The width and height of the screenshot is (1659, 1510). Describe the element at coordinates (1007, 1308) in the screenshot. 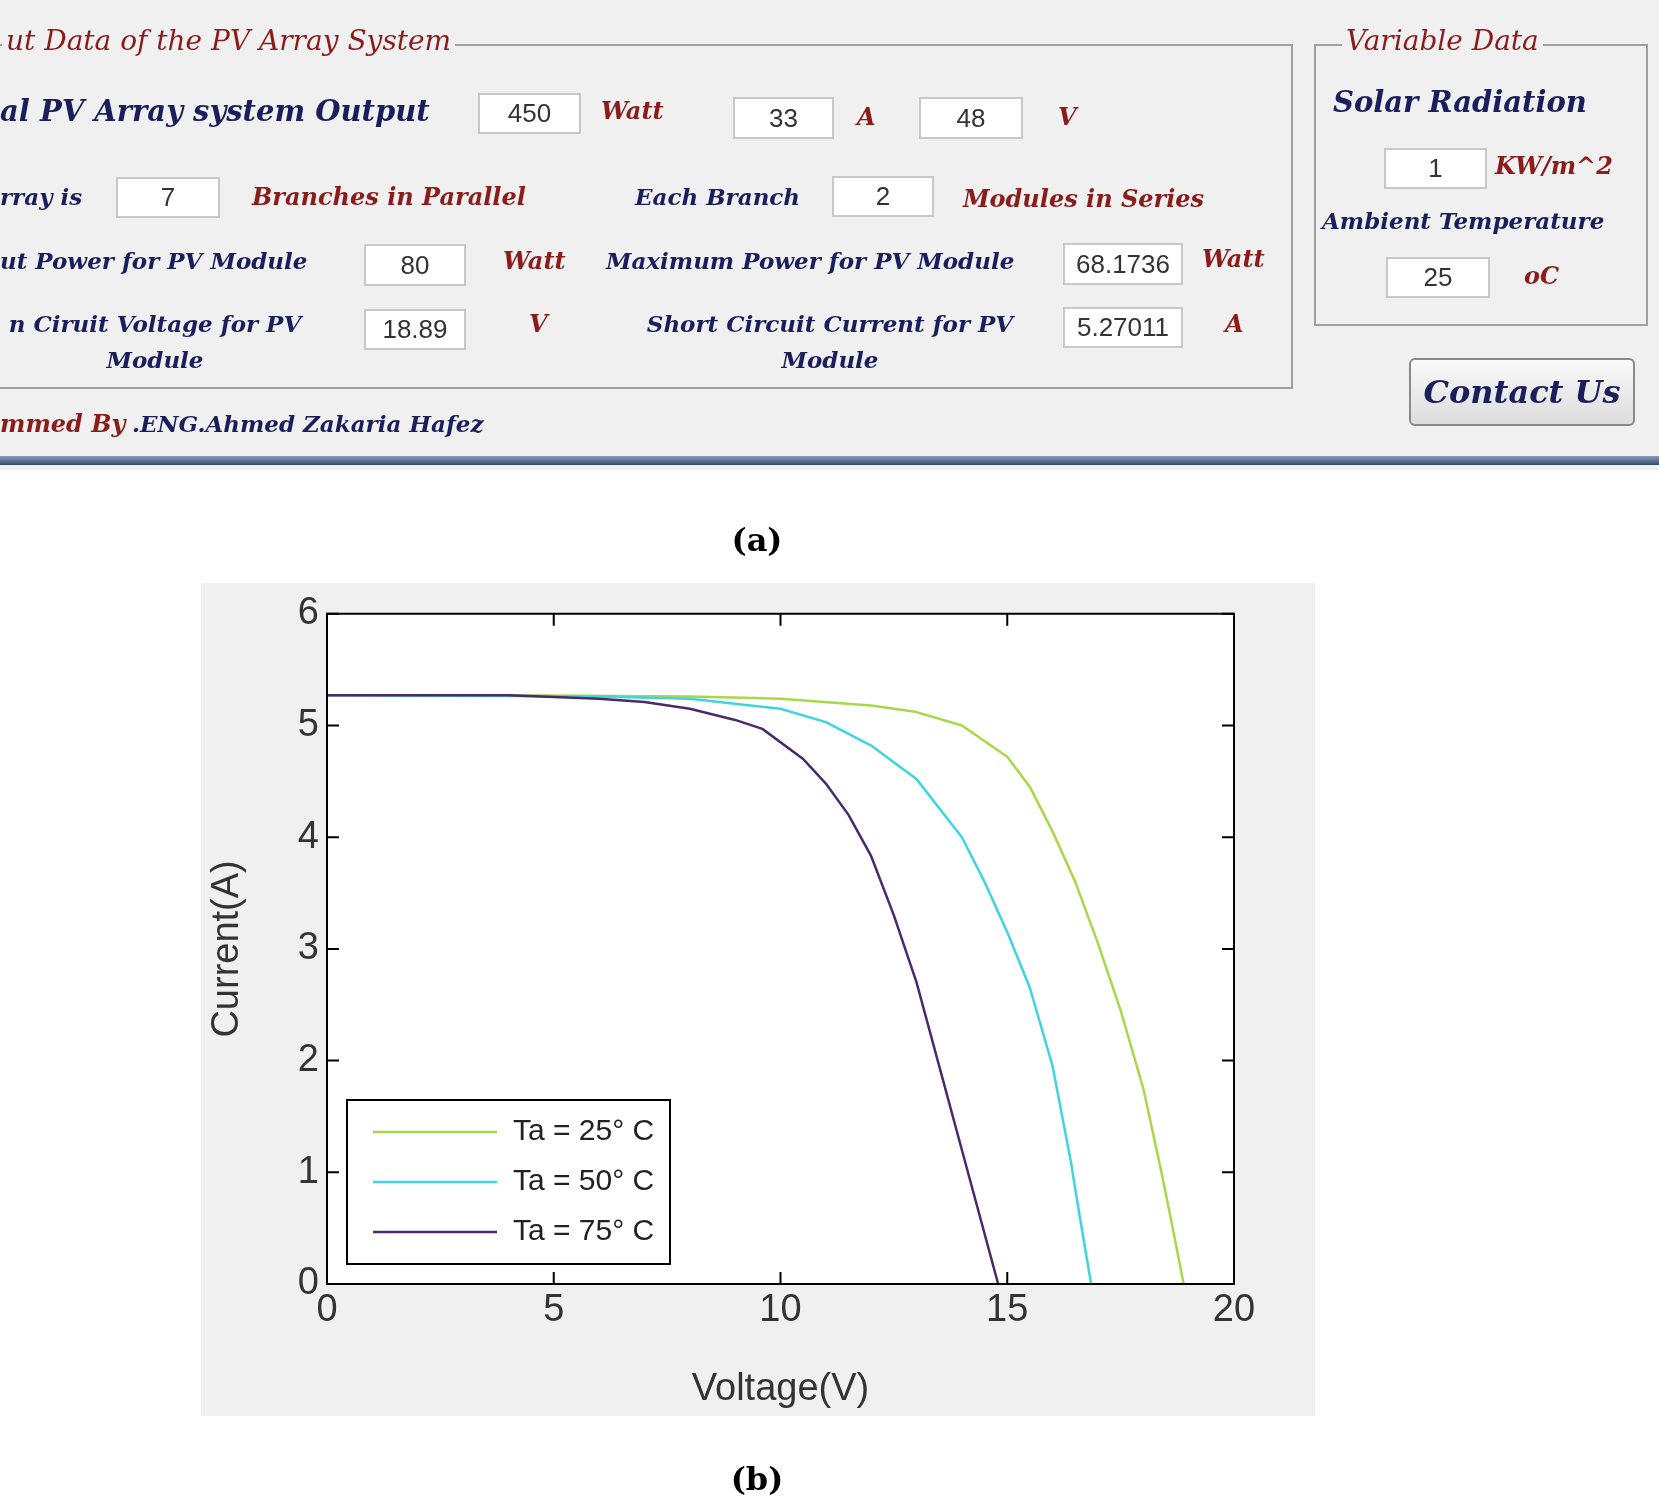

I see `x-tick-label: 15` at that location.